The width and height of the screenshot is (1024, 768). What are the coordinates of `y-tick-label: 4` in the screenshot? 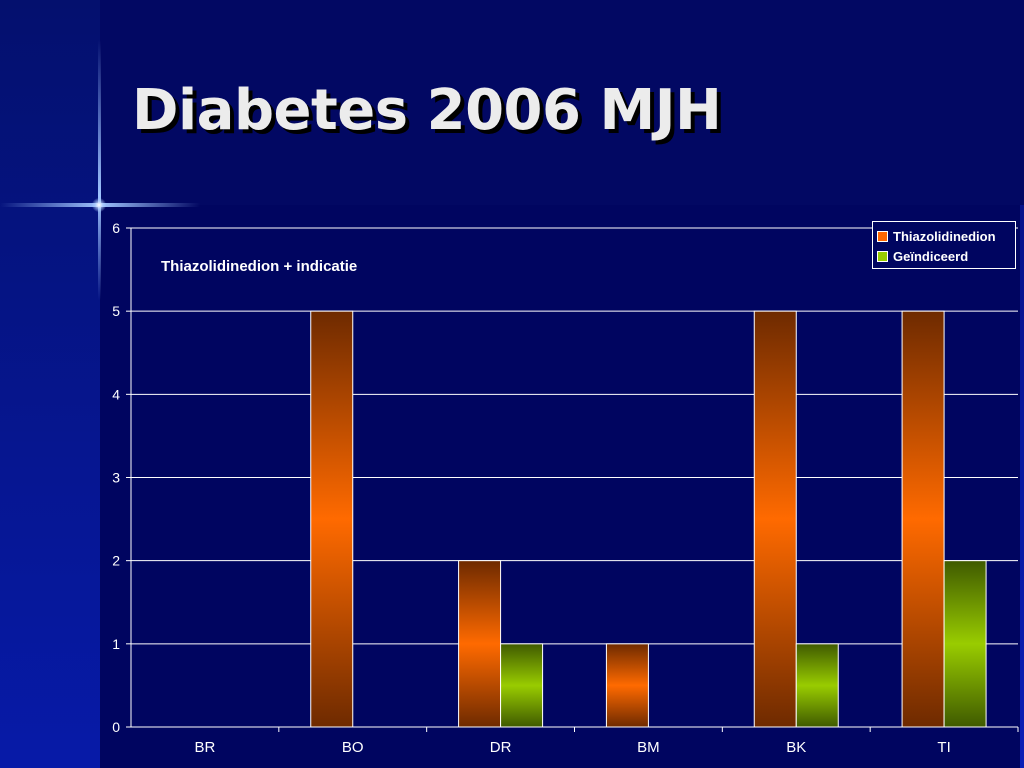 It's located at (116, 394).